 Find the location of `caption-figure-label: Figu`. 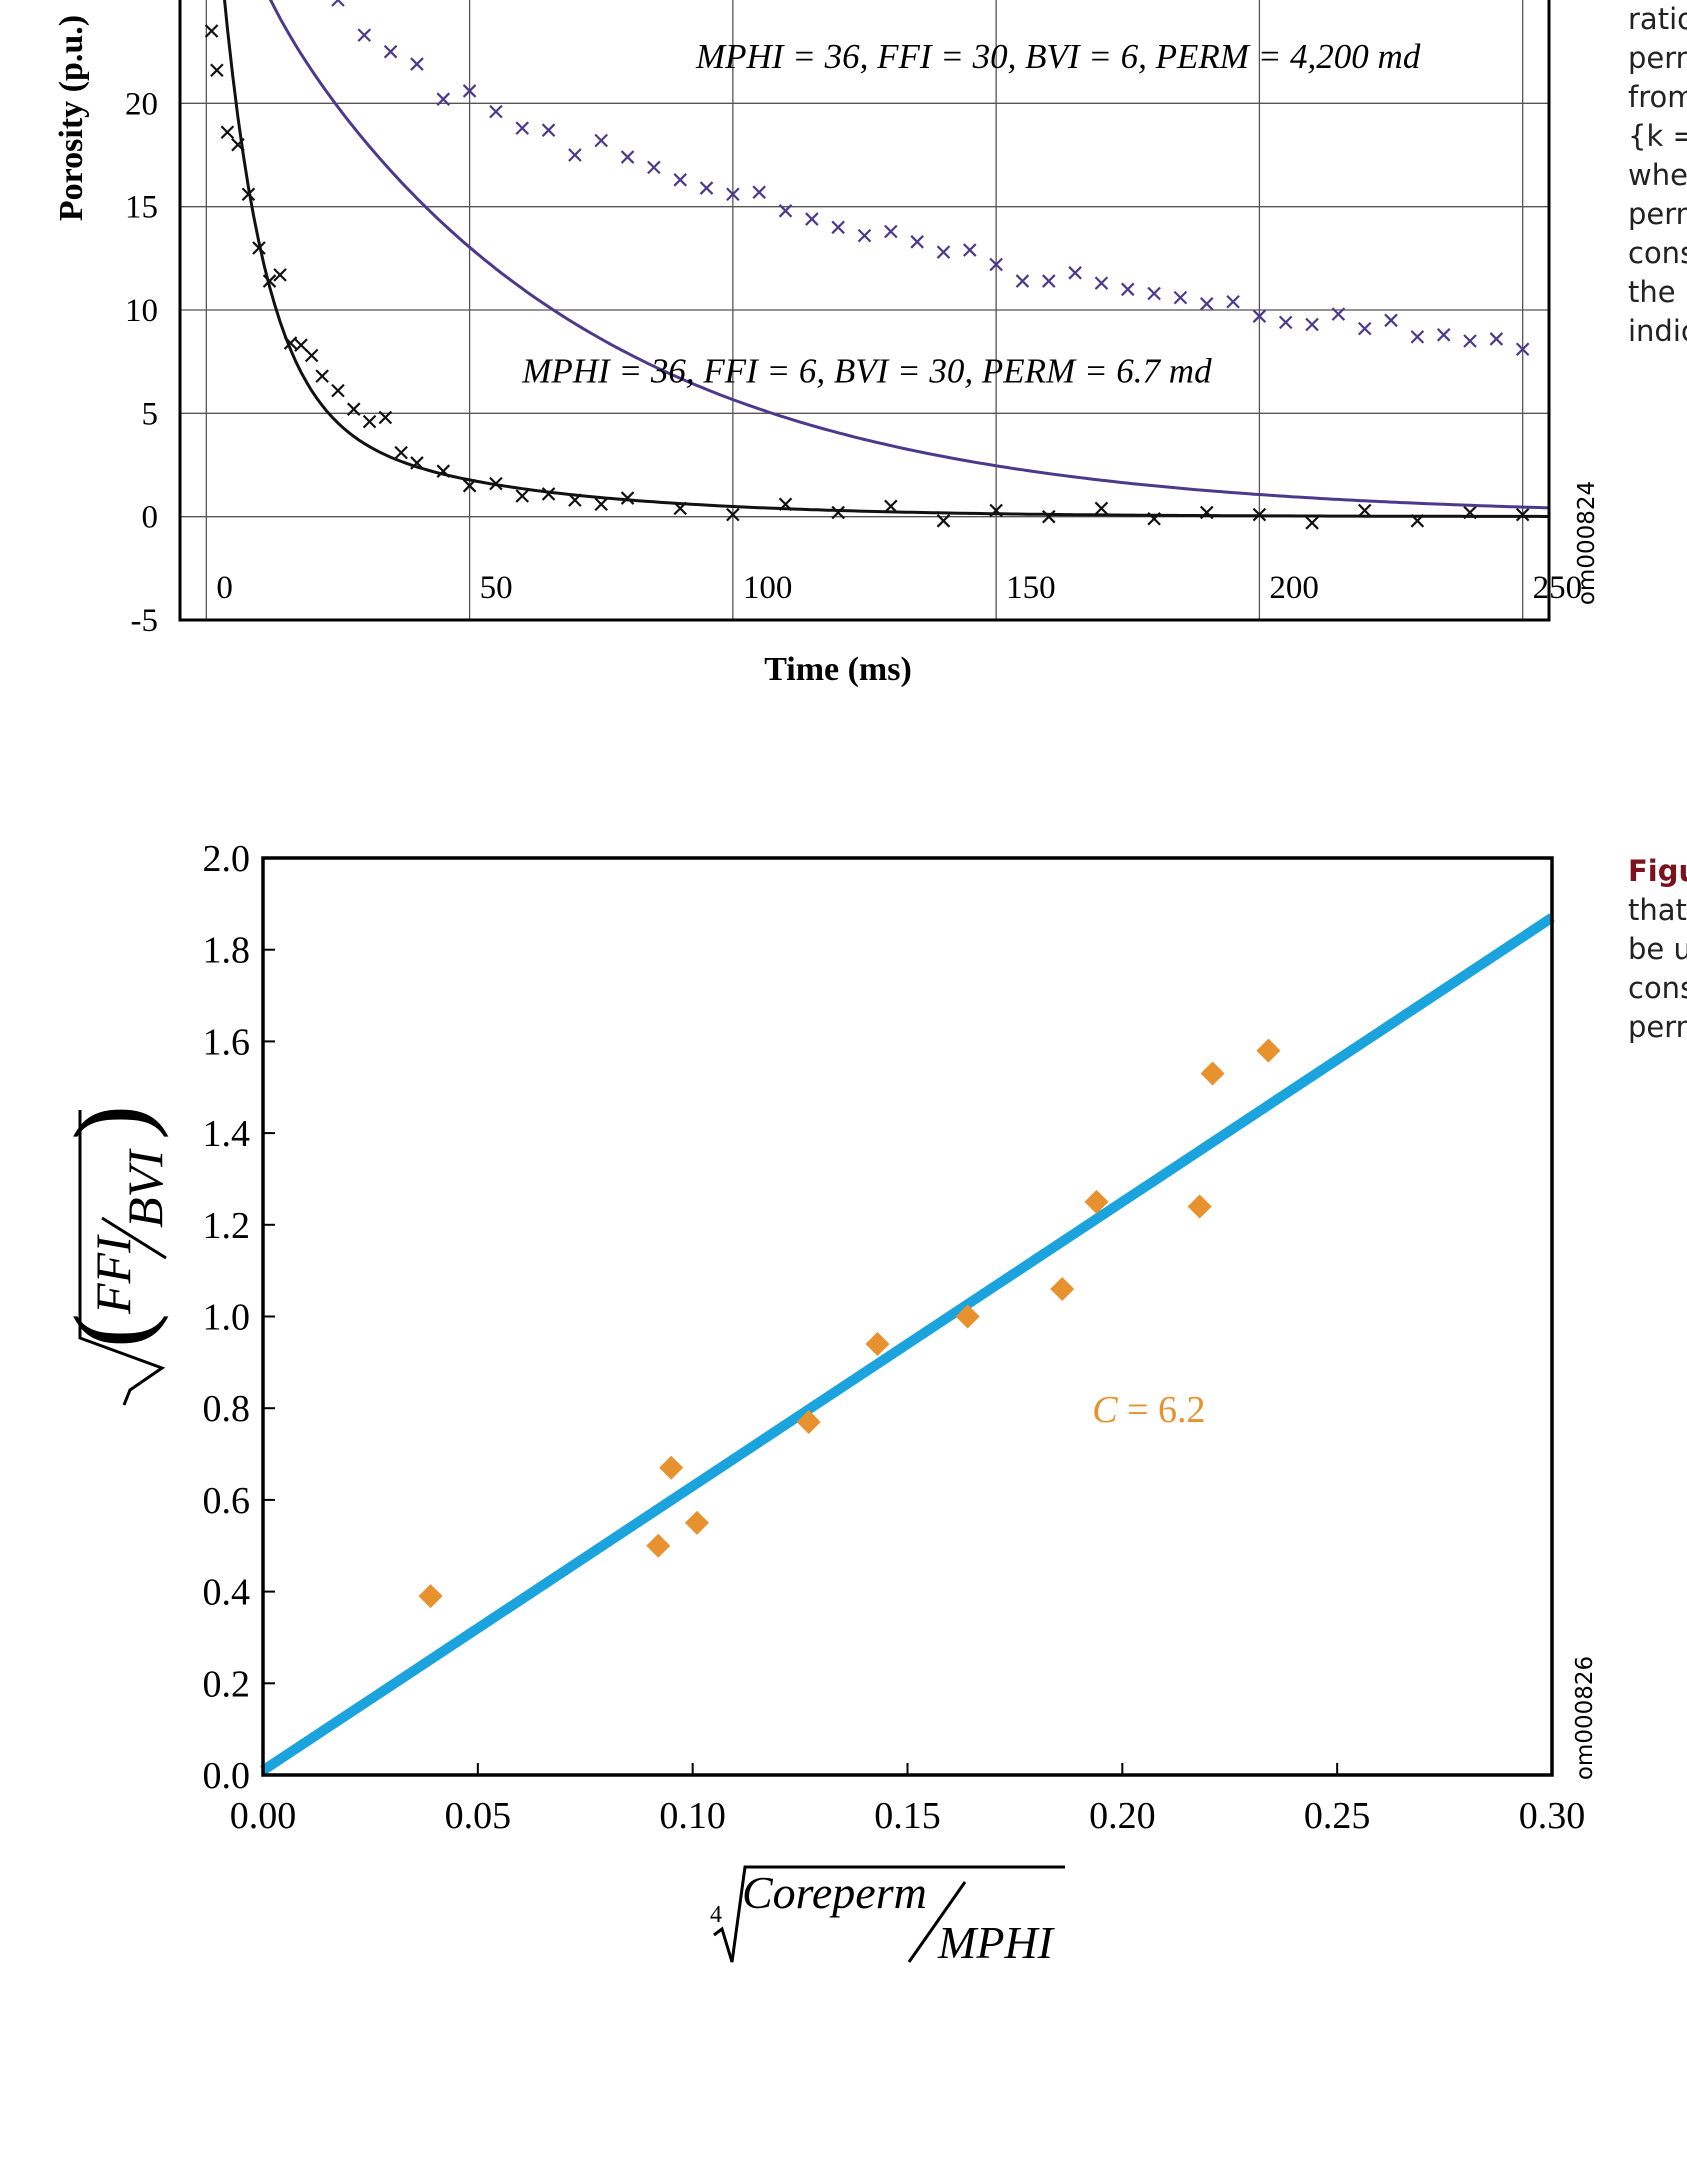

caption-figure-label: Figu is located at coordinates (1657, 871).